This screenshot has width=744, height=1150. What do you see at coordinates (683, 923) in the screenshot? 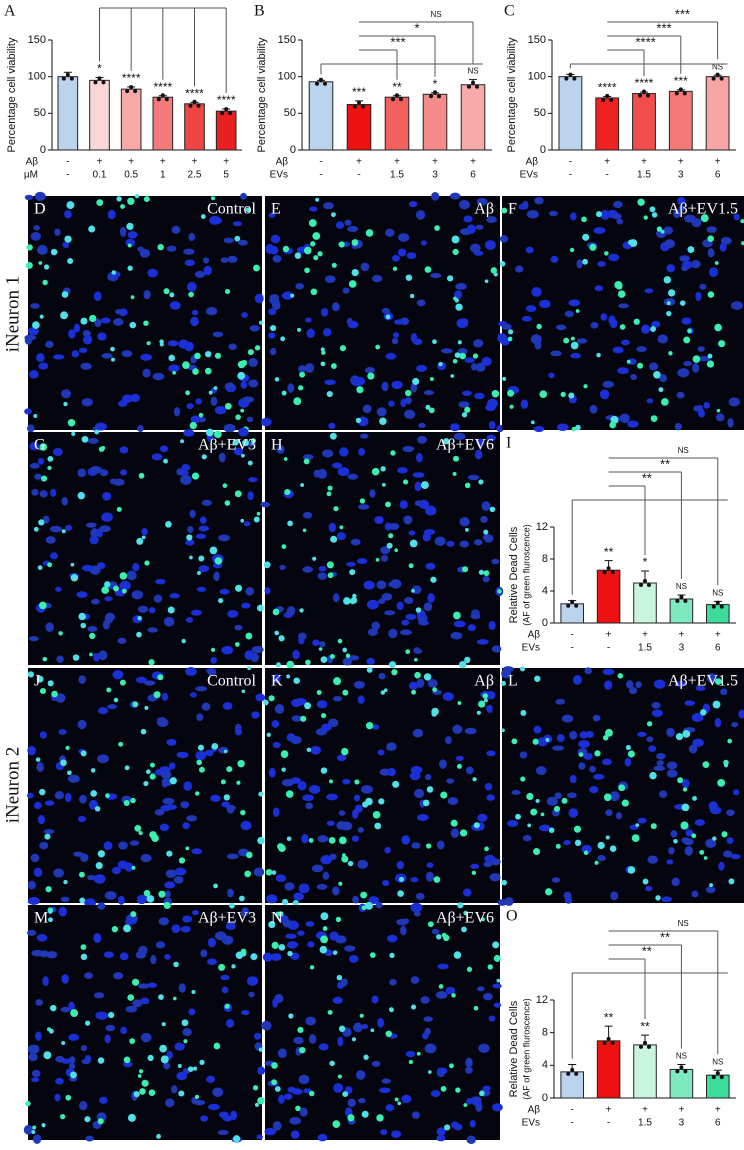
I see `bracket-label: NS` at bounding box center [683, 923].